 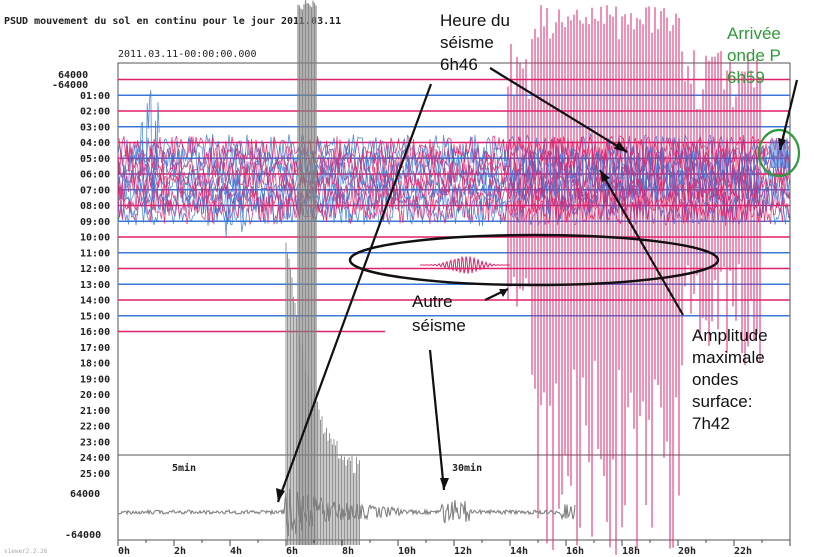 I want to click on x-axis-ticks: 0h 2h 4h 6h 8h 10h 12h 14h 16h 18h 20h 22h, so click(x=454, y=548).